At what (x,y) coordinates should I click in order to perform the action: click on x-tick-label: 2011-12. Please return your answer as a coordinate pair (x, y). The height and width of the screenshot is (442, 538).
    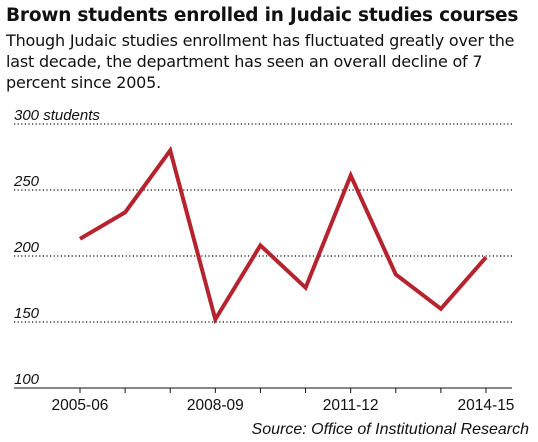
    Looking at the image, I should click on (351, 405).